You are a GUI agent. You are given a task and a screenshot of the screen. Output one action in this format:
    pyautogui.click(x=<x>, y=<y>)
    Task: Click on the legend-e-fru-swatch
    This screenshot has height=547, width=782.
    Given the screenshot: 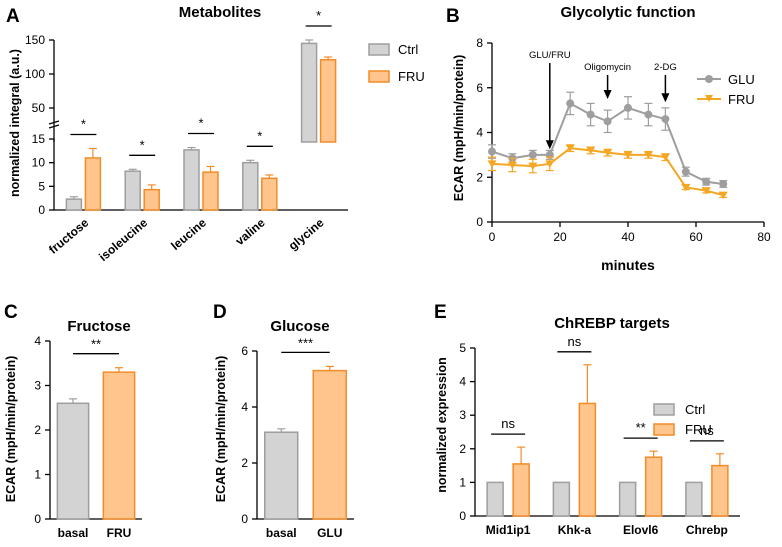 What is the action you would take?
    pyautogui.click(x=664, y=429)
    